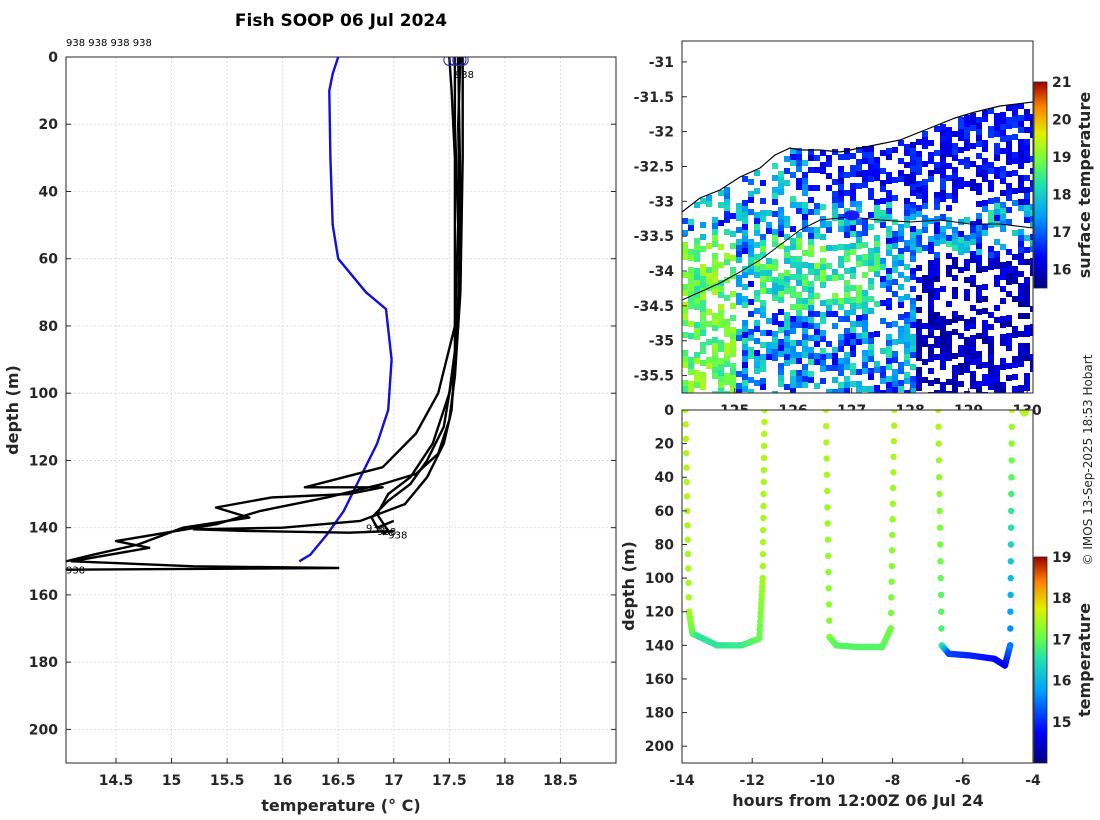 The height and width of the screenshot is (820, 1100). Describe the element at coordinates (659, 747) in the screenshot. I see `timeseries-y-tick-label: 200` at that location.